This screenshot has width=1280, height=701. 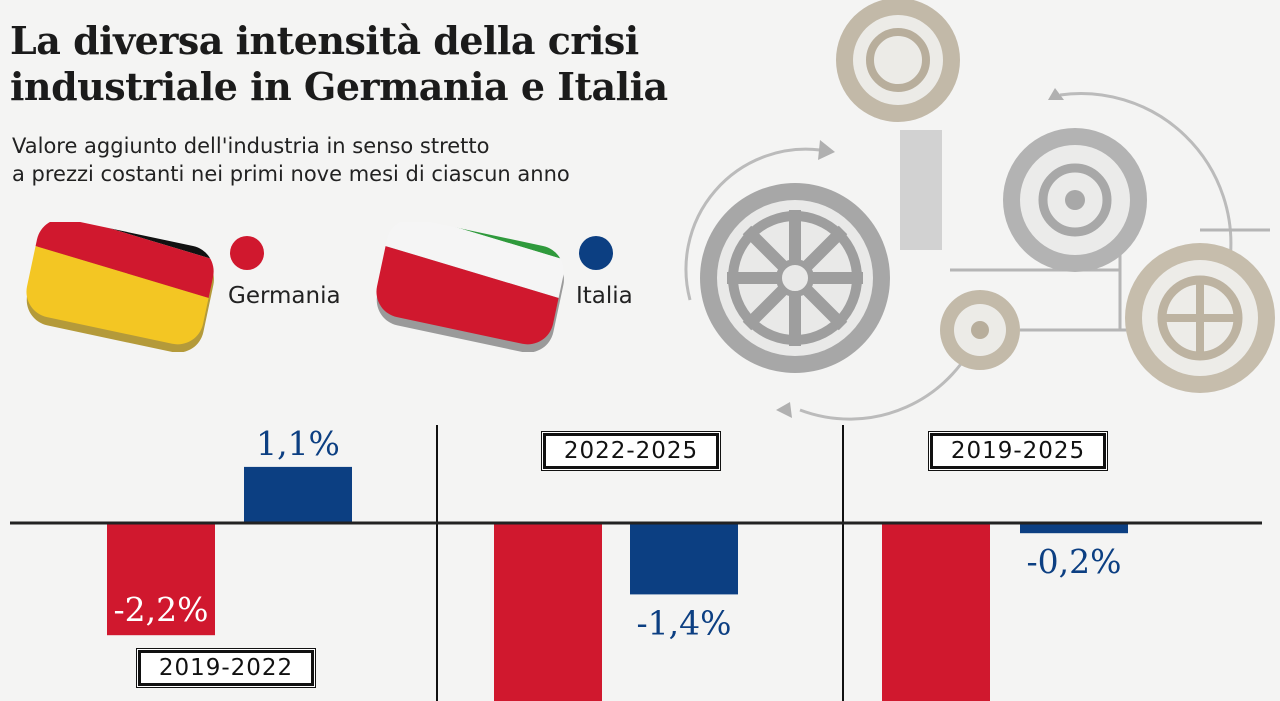 What do you see at coordinates (684, 622) in the screenshot?
I see `value-label-italia-2022-2025: -1,4%` at bounding box center [684, 622].